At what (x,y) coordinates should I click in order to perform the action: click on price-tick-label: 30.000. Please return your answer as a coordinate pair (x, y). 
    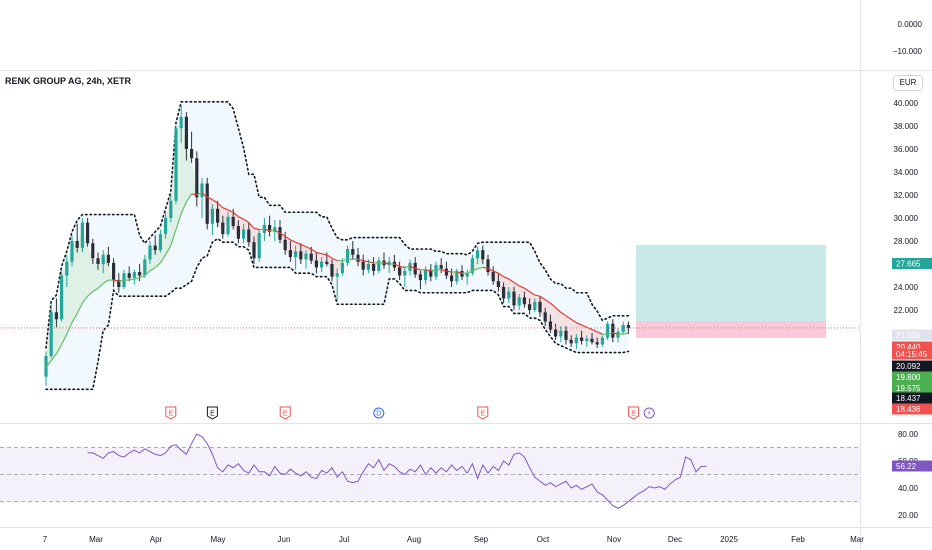
    Looking at the image, I should click on (906, 218).